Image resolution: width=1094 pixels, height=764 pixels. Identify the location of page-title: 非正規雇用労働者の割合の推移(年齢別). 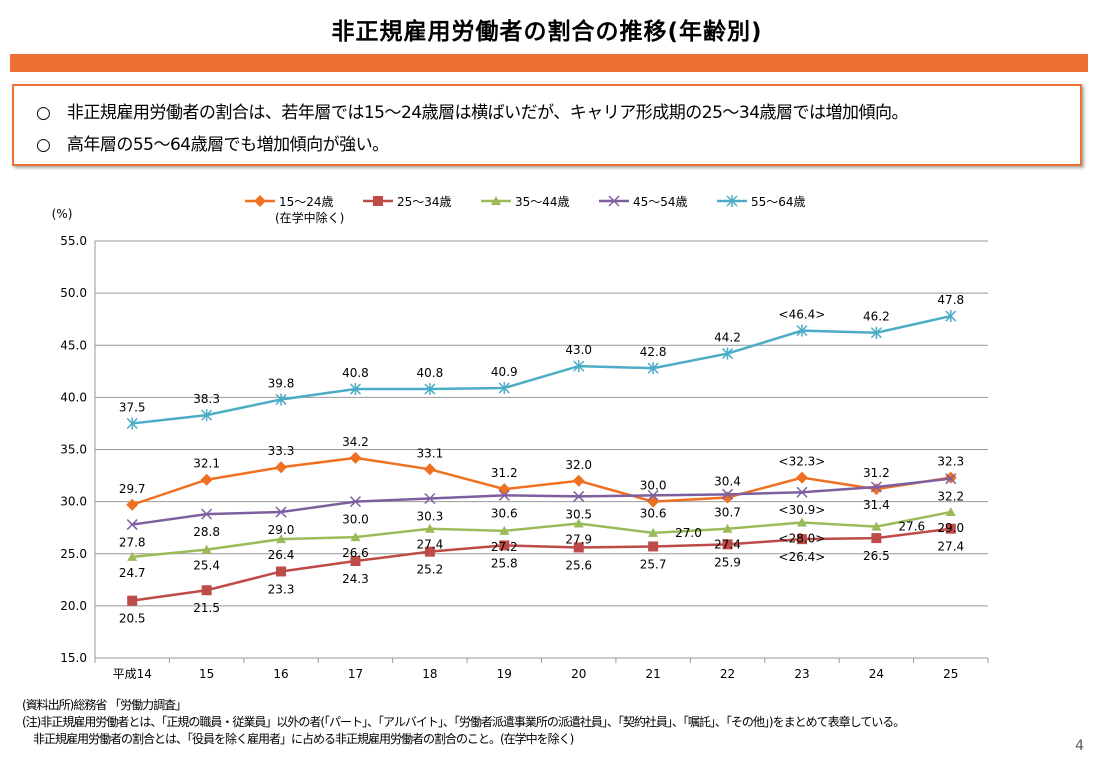
(547, 32).